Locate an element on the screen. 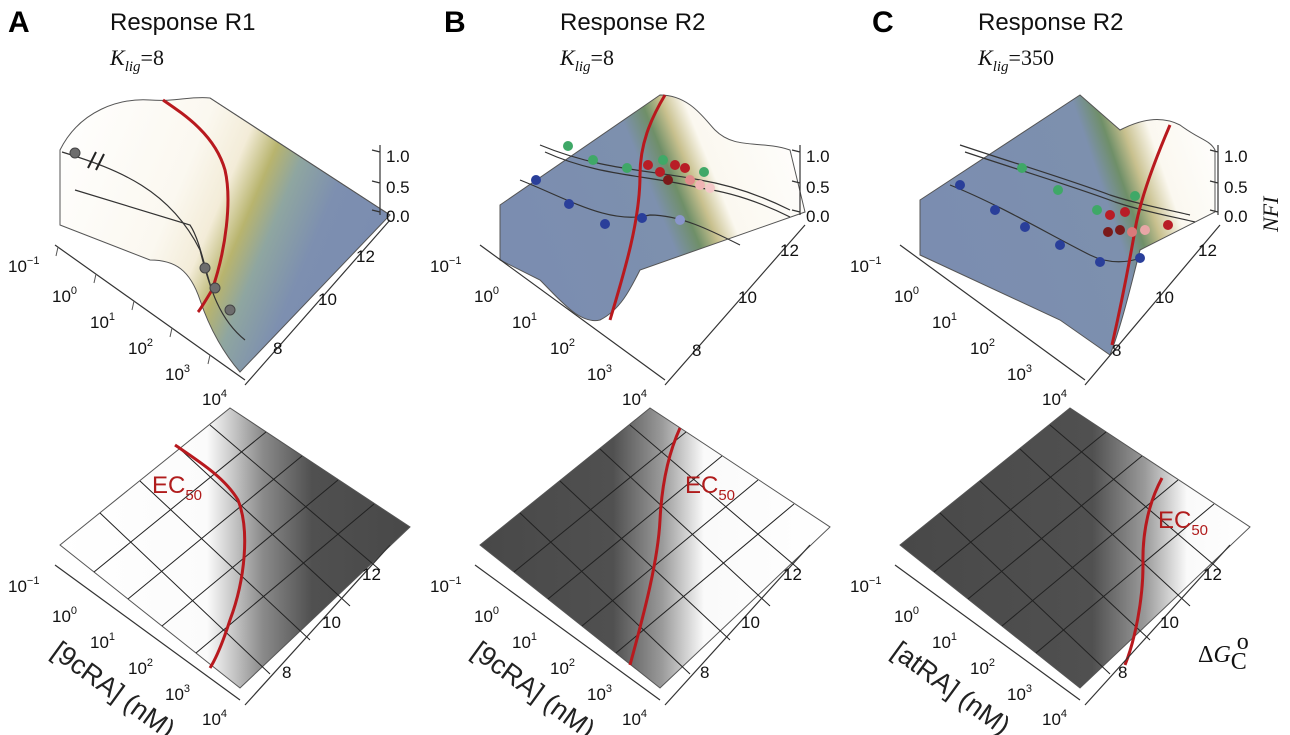  ec50-label: EC50 is located at coordinates (177, 488).